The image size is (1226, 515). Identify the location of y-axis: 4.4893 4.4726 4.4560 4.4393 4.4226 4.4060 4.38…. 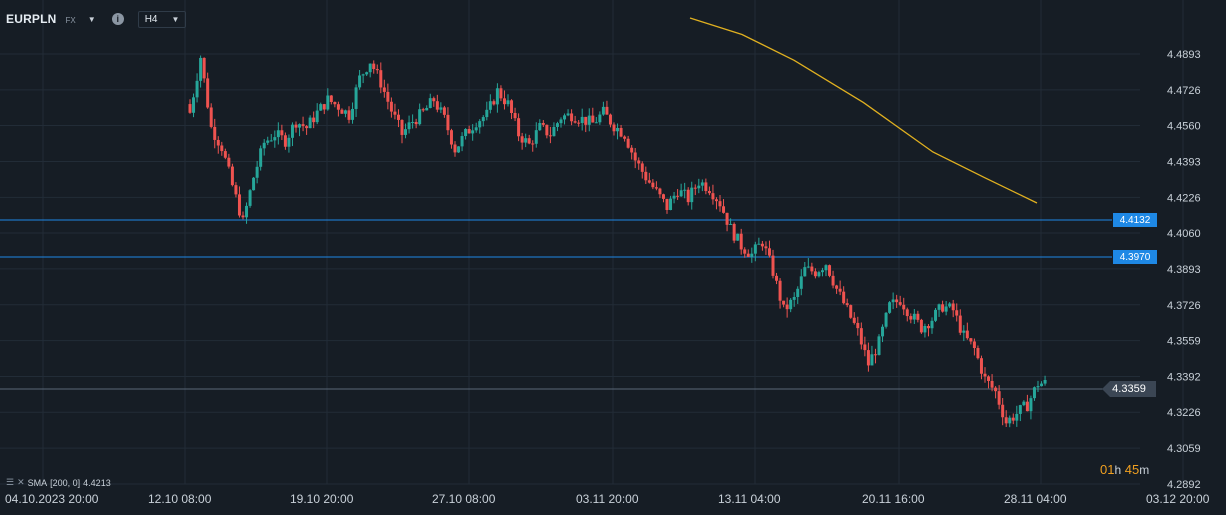
(1184, 270).